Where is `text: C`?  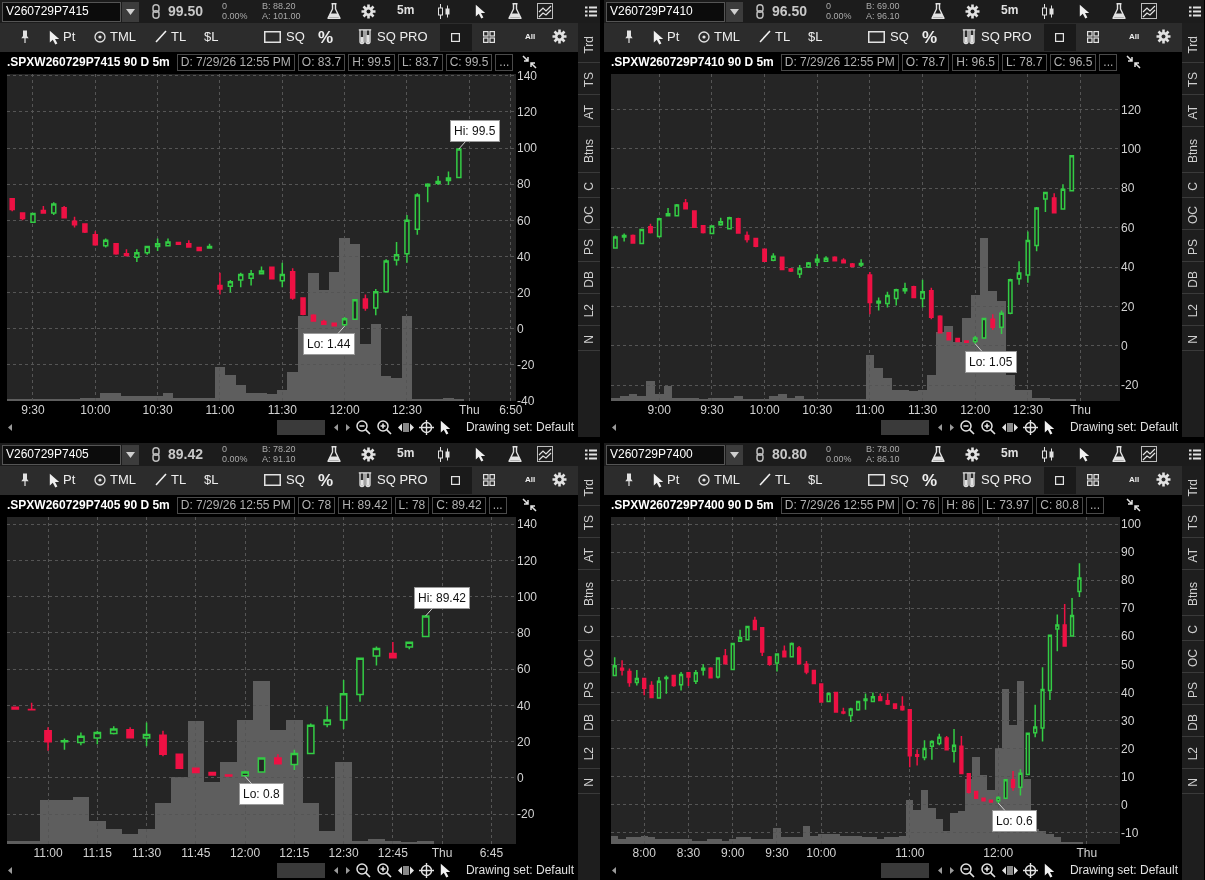 text: C is located at coordinates (1193, 629).